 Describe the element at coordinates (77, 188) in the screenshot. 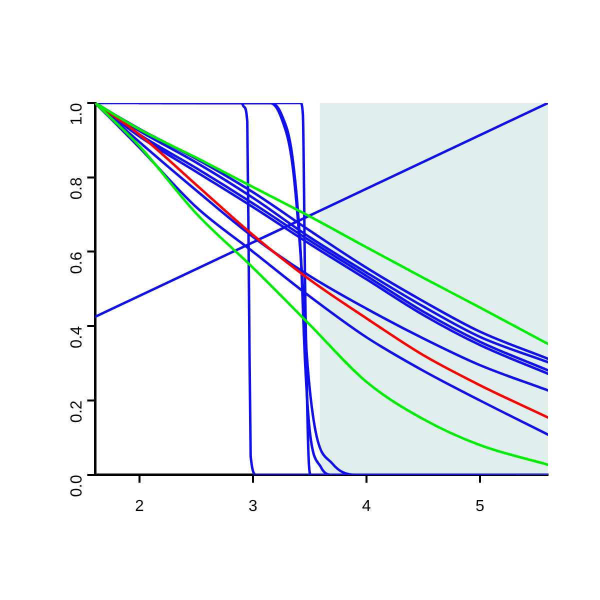

I see `y-tick-label: 0.8` at that location.